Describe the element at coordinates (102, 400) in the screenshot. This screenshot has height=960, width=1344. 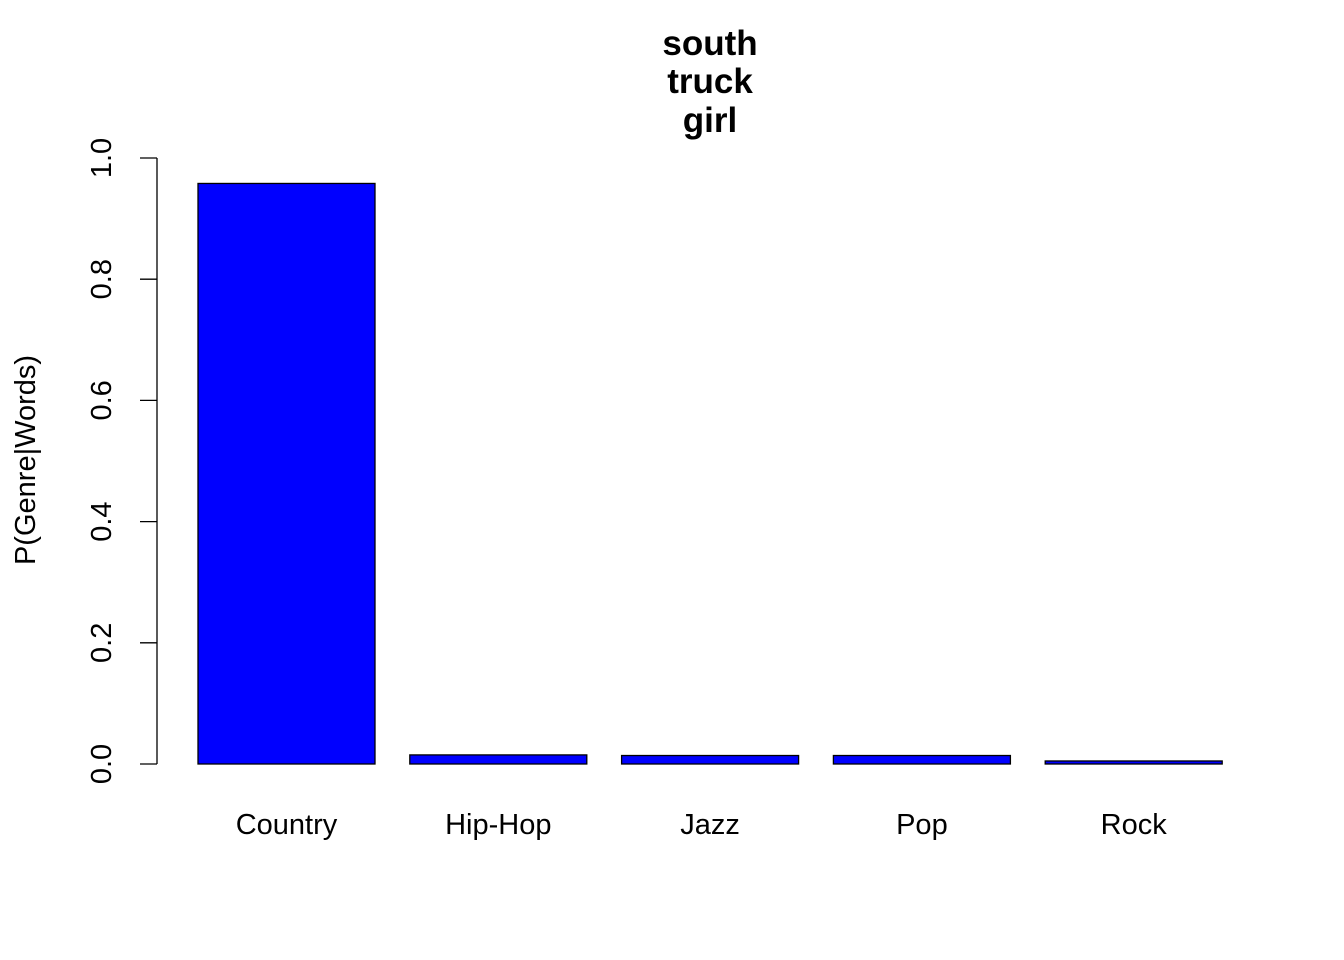
I see `y-tick-label: 0.6` at that location.